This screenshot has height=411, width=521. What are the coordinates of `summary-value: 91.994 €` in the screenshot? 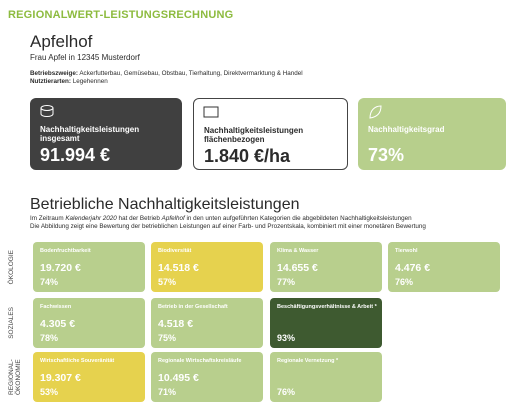 It's located at (75, 155).